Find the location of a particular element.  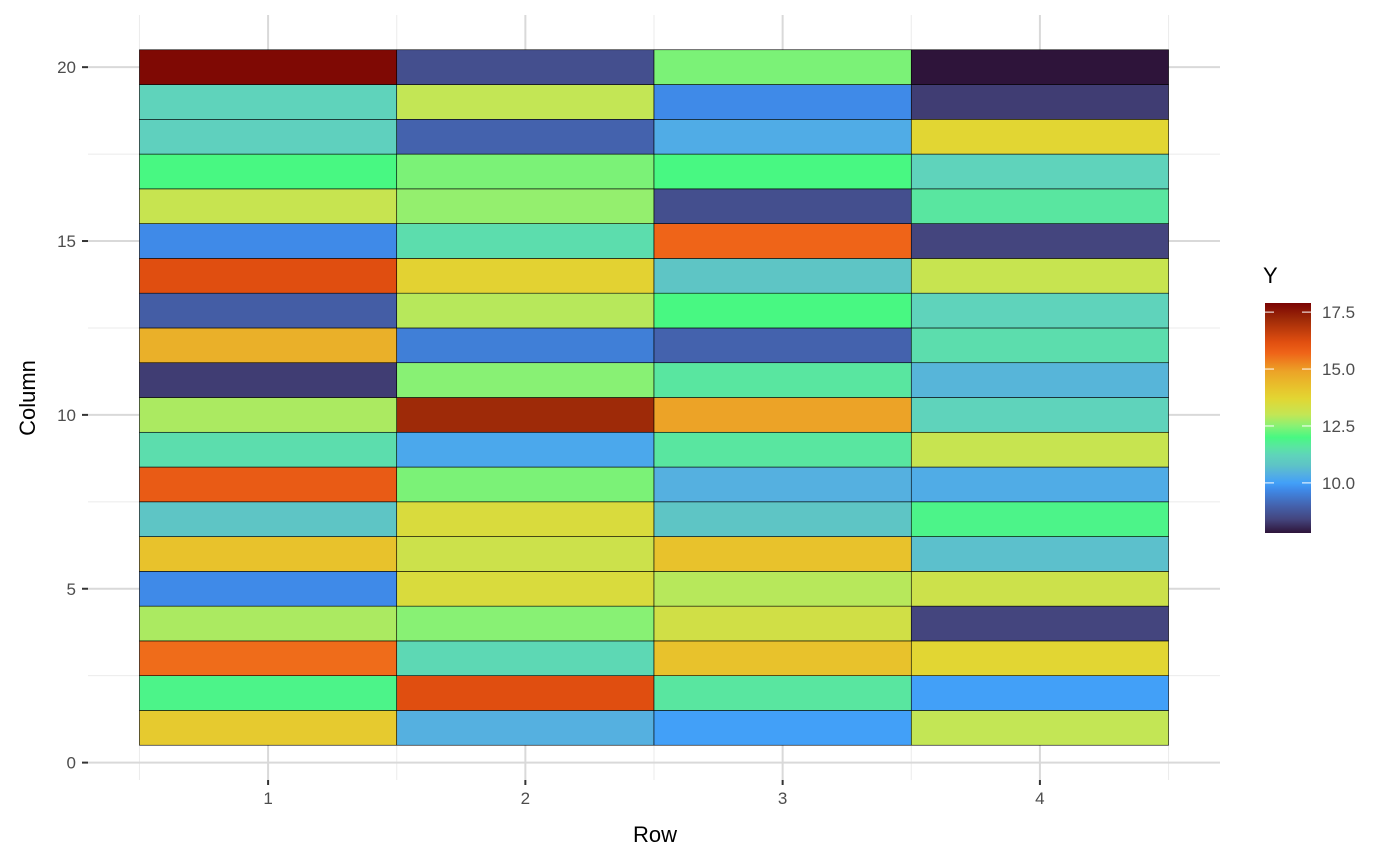

y-tick-label: 20 is located at coordinates (66, 67).